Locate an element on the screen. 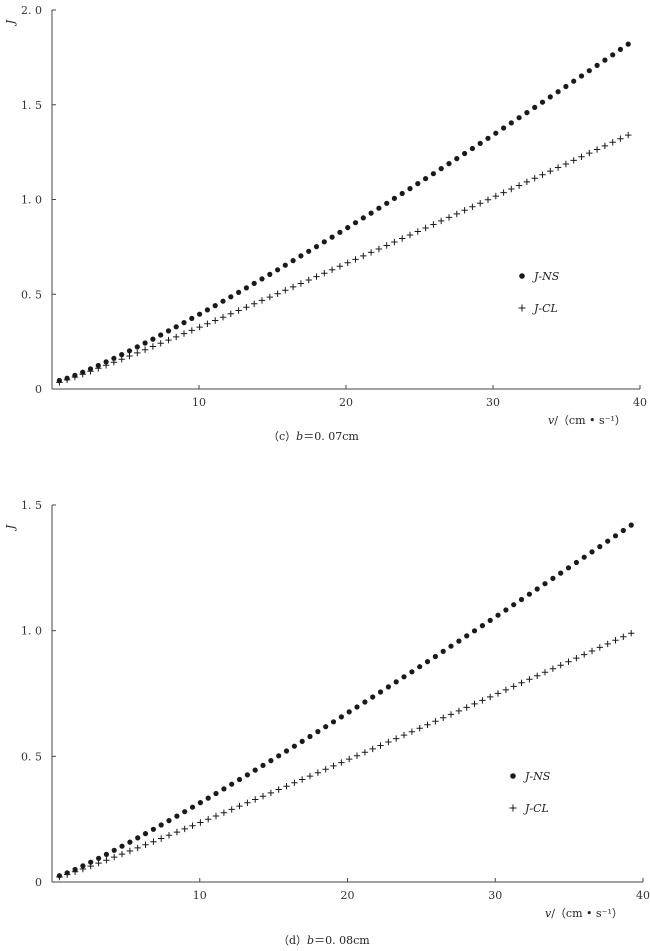 This screenshot has height=951, width=650. caption-value: ＝0. 07cm is located at coordinates (331, 436).